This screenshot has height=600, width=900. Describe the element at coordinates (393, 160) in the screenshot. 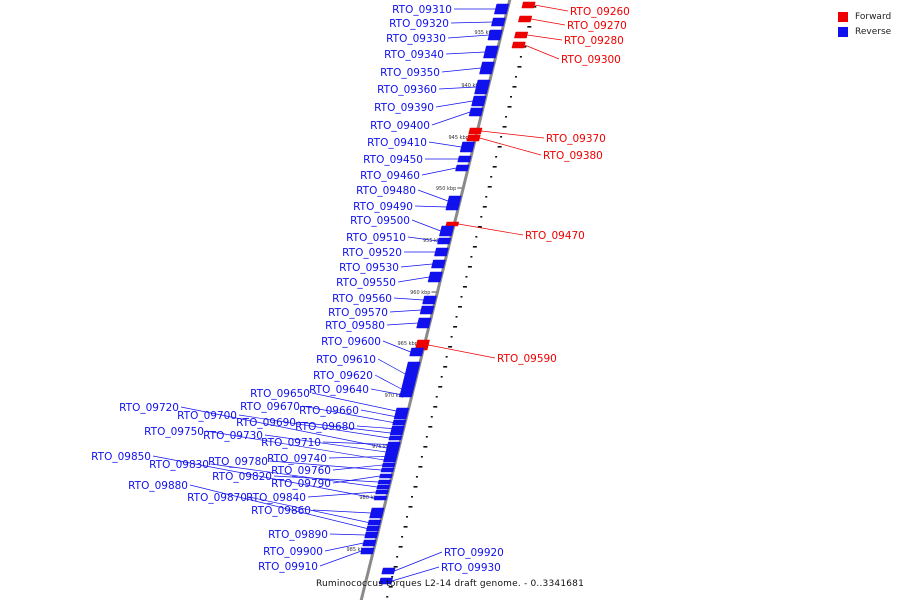

I see `gene-label: RTO_09450` at that location.